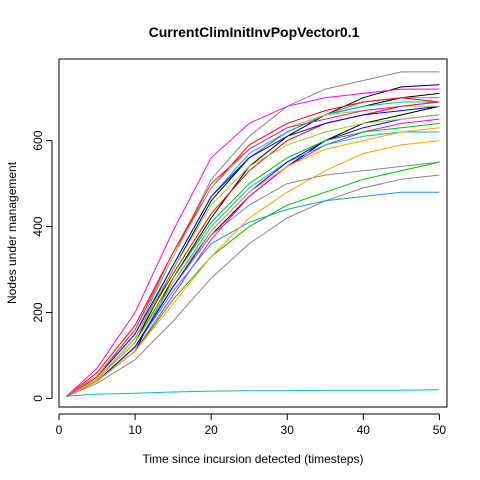 The height and width of the screenshot is (480, 480). Describe the element at coordinates (12, 232) in the screenshot. I see `y-axis-label: Nodes under management` at that location.